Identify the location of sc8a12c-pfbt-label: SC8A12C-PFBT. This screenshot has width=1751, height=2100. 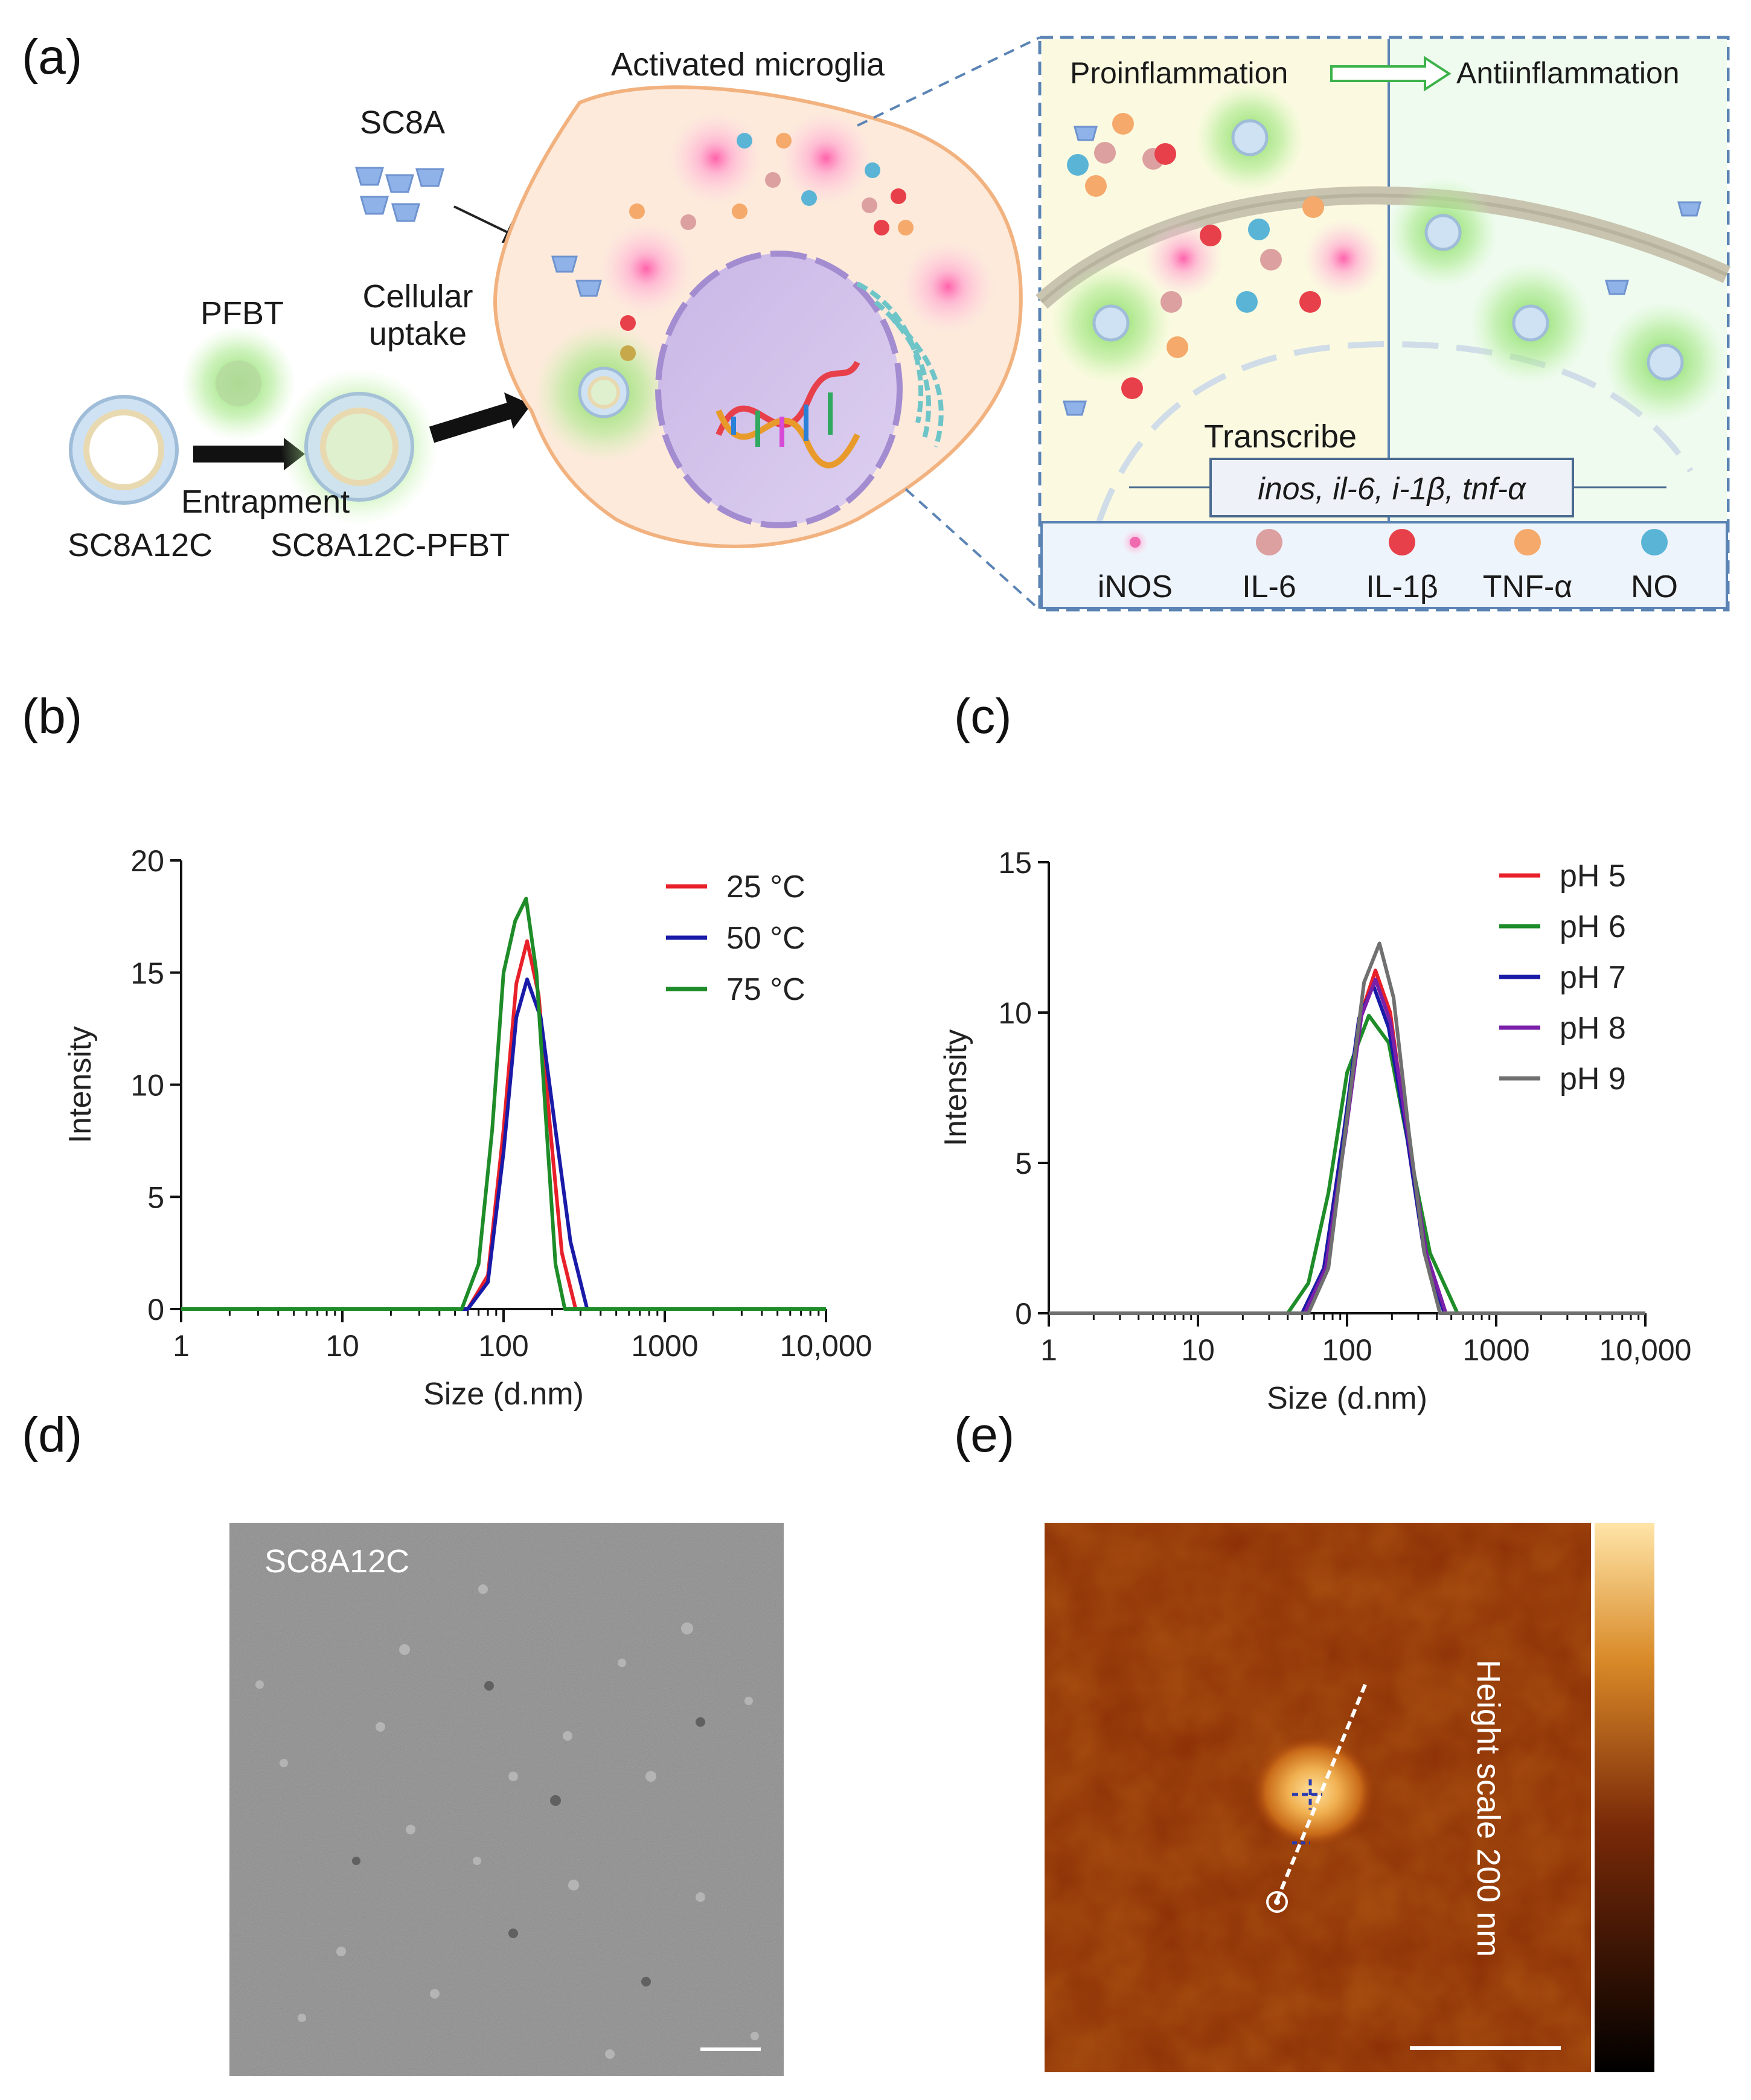
(390, 545).